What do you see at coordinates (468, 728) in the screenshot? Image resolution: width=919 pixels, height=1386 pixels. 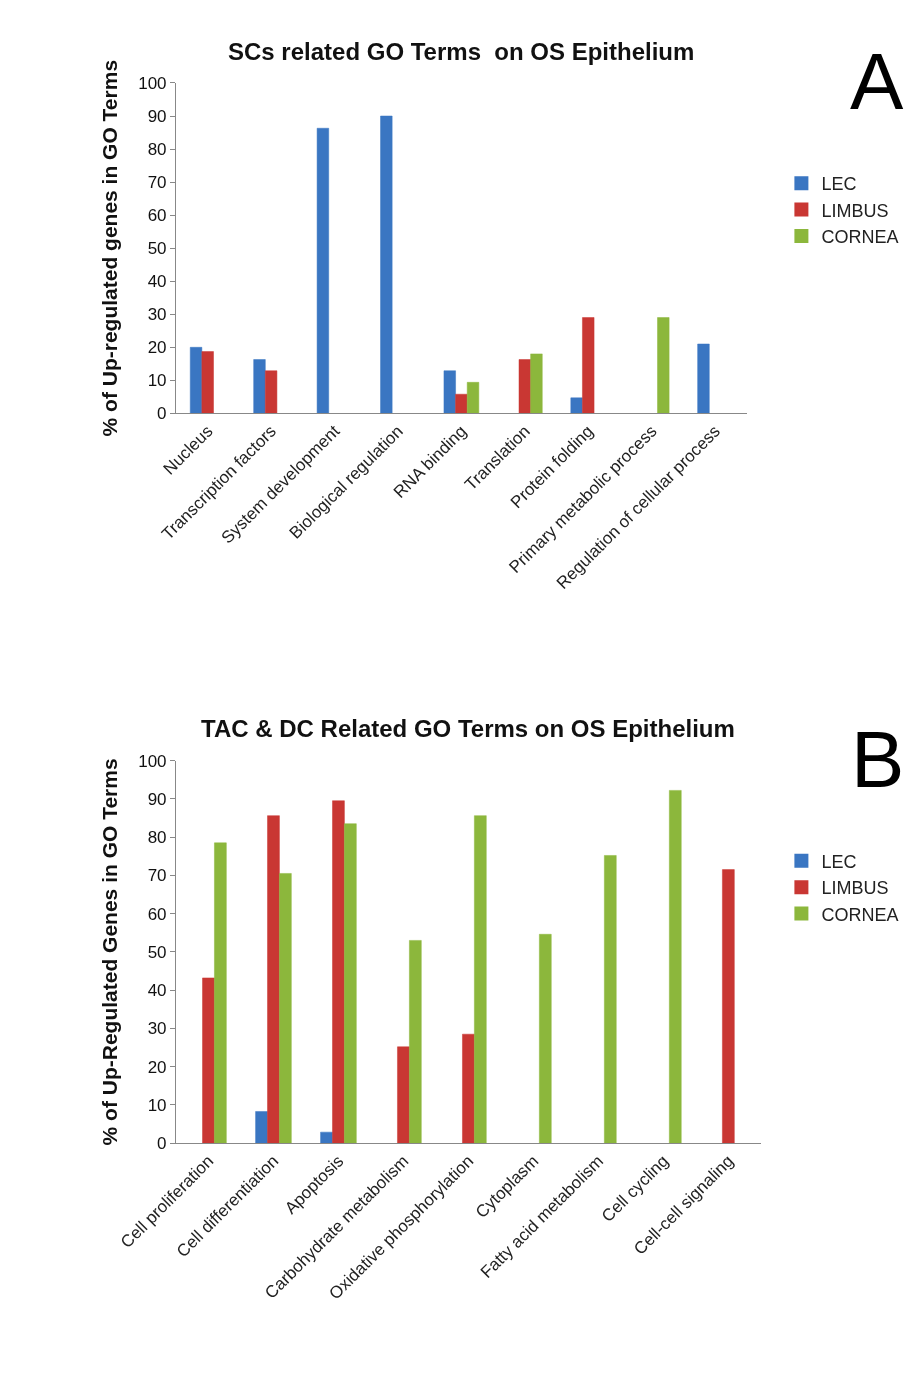 I see `chart-title: TAC & DC Related GO Terms on OS Epithelium` at bounding box center [468, 728].